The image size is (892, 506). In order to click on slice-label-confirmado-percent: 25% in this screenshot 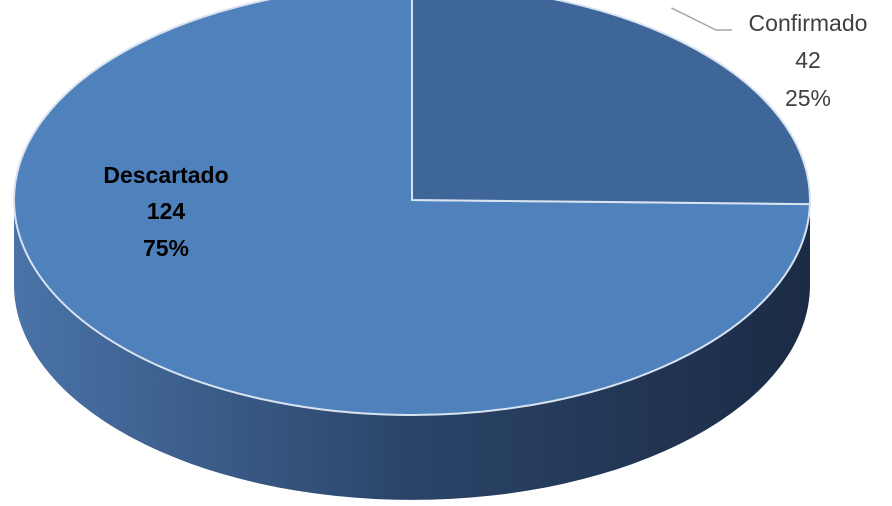, I will do `click(808, 98)`.